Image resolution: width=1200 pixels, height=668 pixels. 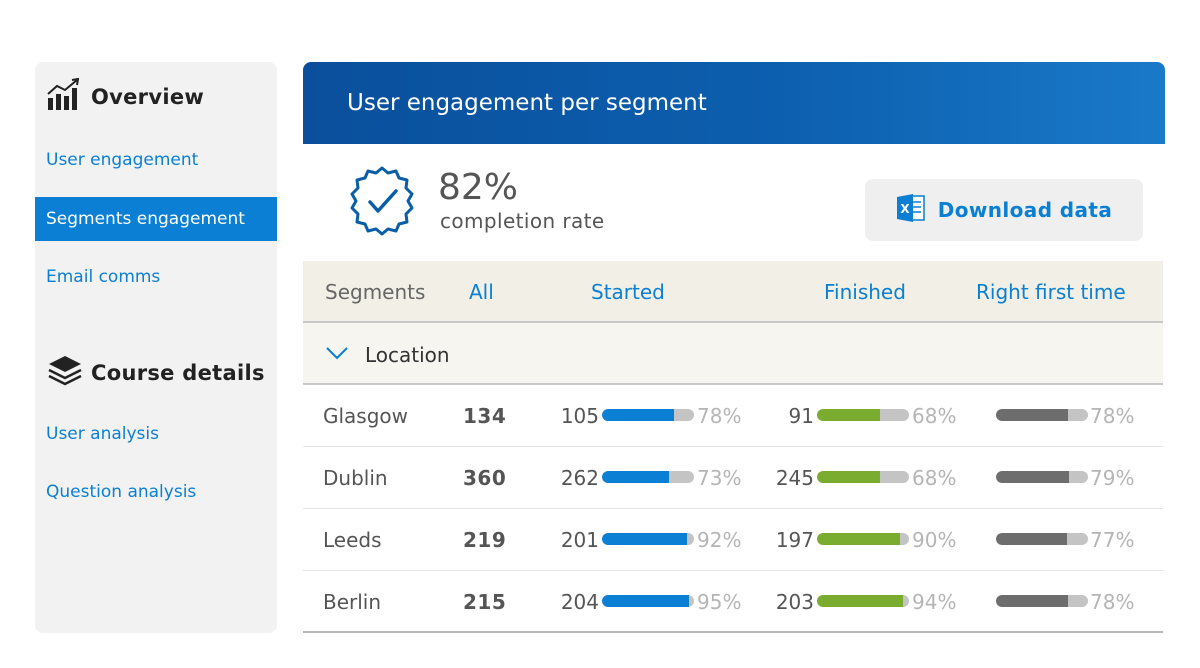 I want to click on row-started-pct: 73%, so click(x=719, y=478).